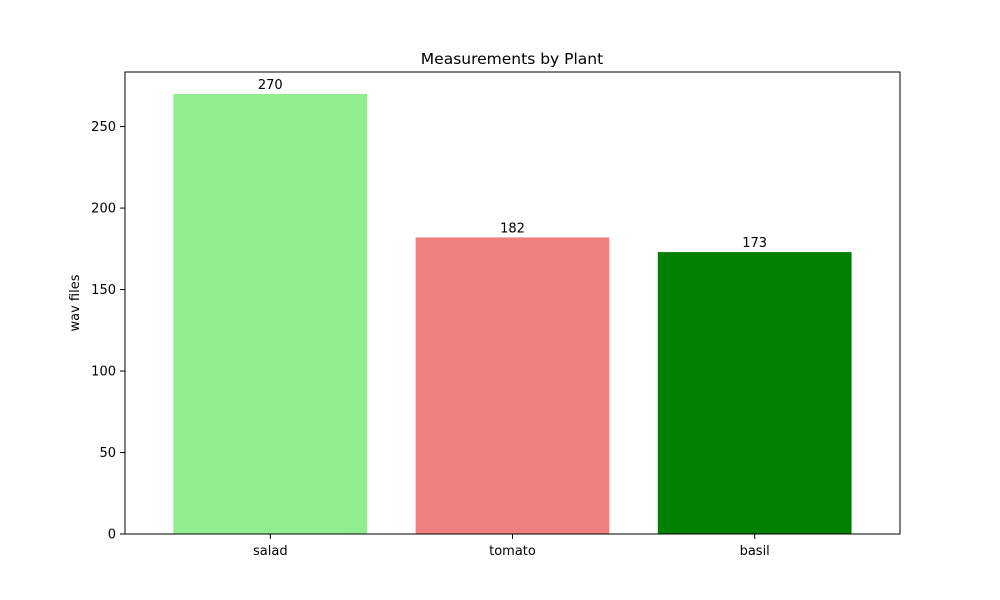  Describe the element at coordinates (755, 551) in the screenshot. I see `x-tick-label-basil: basil` at that location.